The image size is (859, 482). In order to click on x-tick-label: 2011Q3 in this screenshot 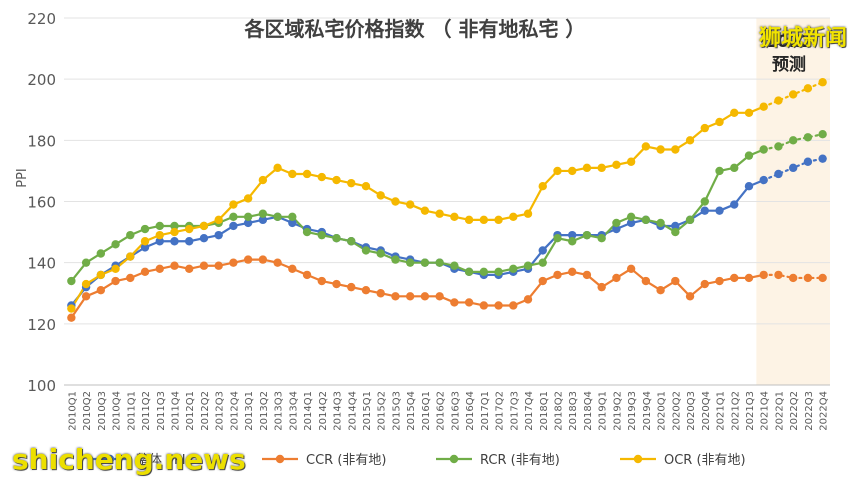, I will do `click(161, 411)`.